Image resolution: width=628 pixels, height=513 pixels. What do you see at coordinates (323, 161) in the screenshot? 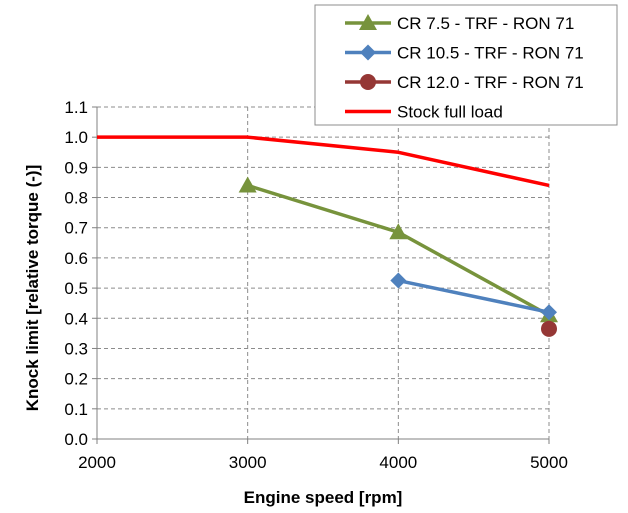
I see `series-4-line` at bounding box center [323, 161].